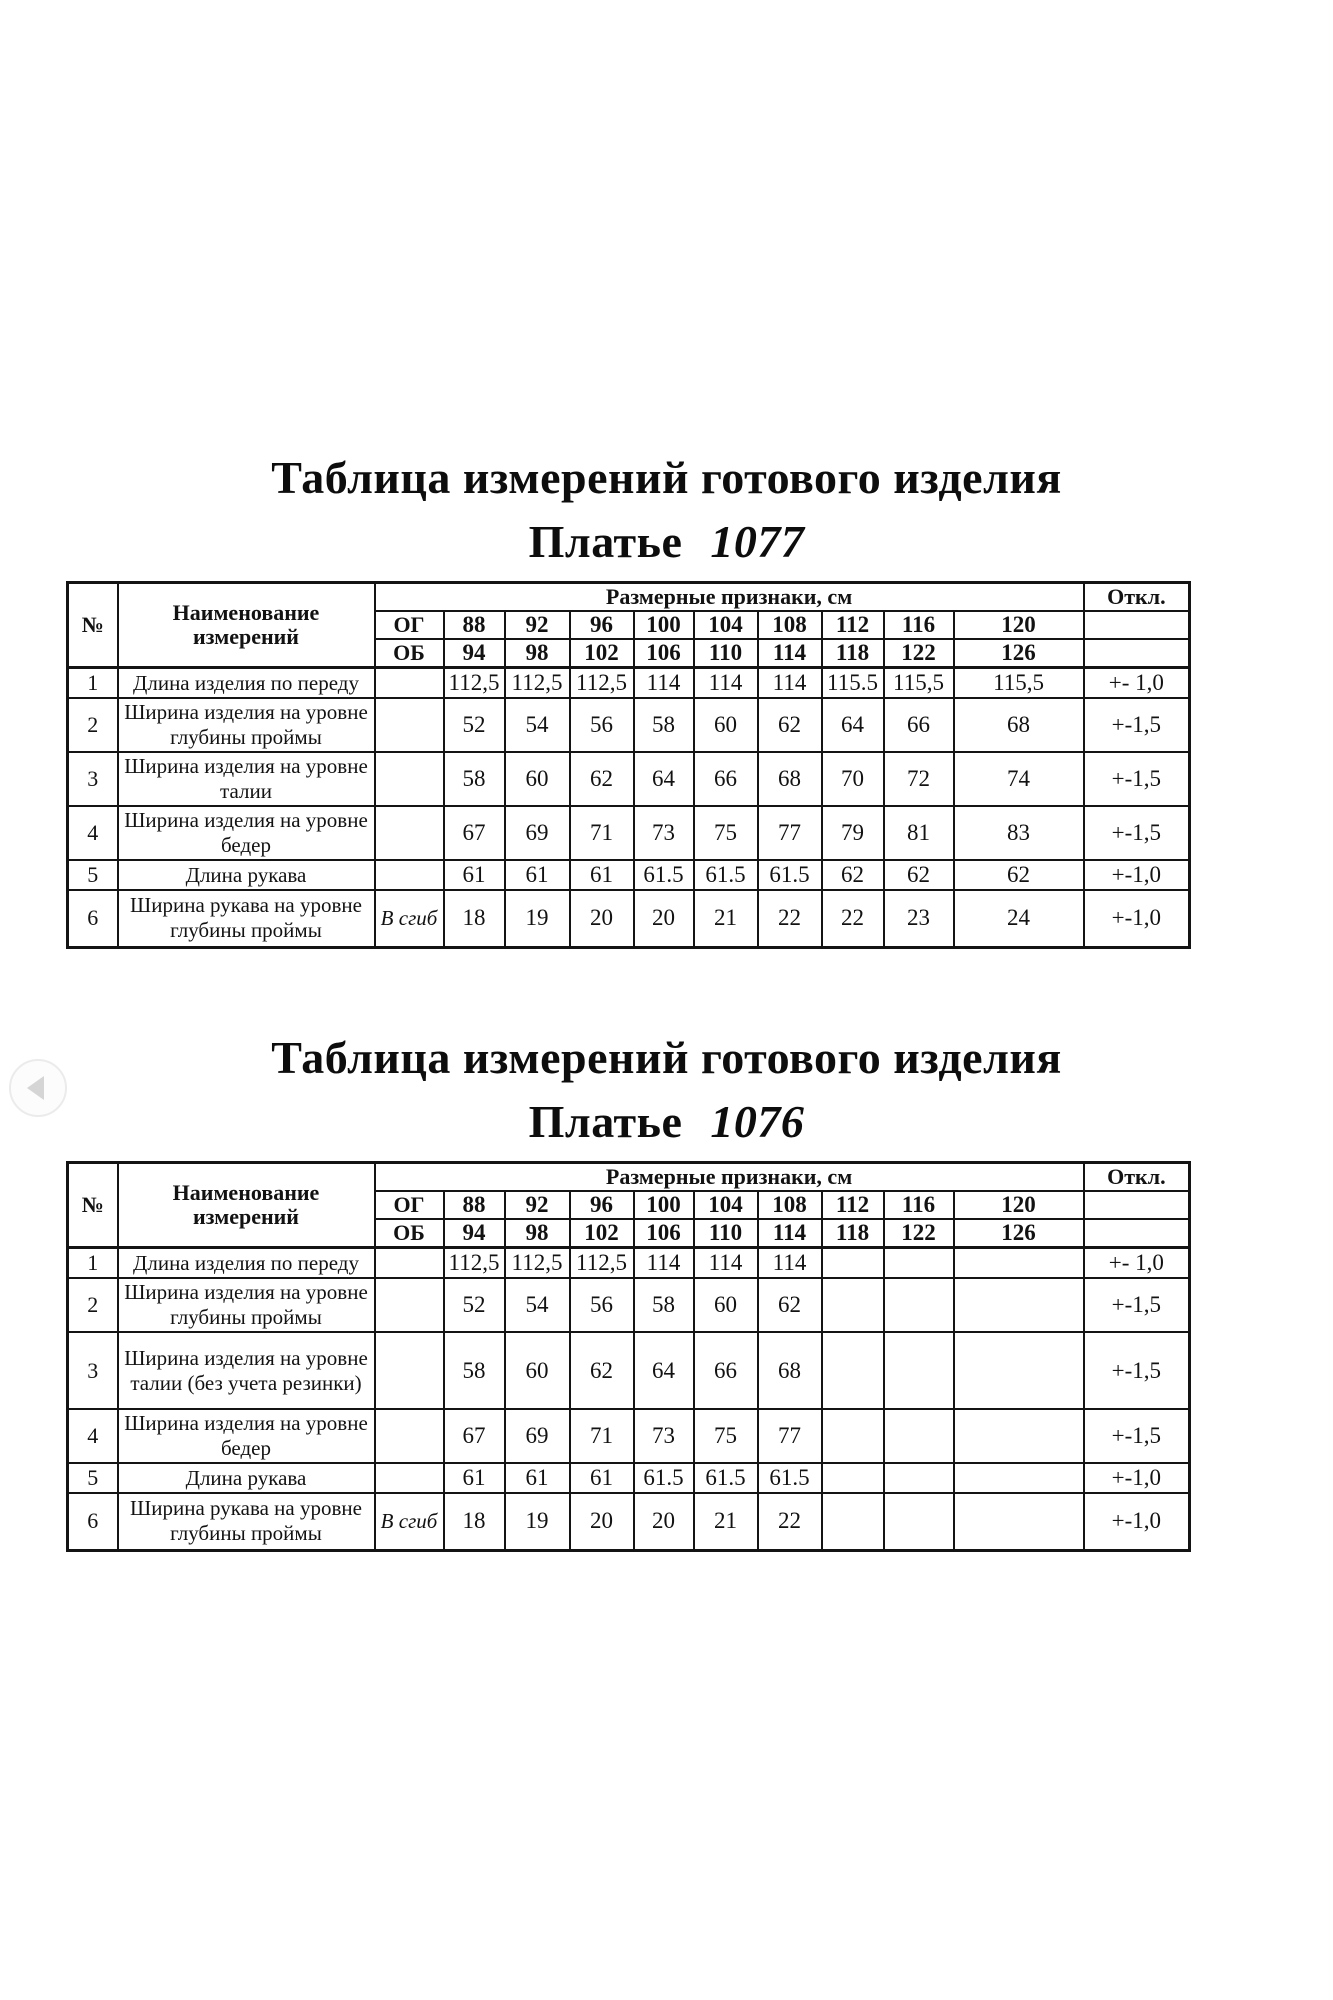  Describe the element at coordinates (537, 918) in the screenshot. I see `measurement-value: 19` at that location.